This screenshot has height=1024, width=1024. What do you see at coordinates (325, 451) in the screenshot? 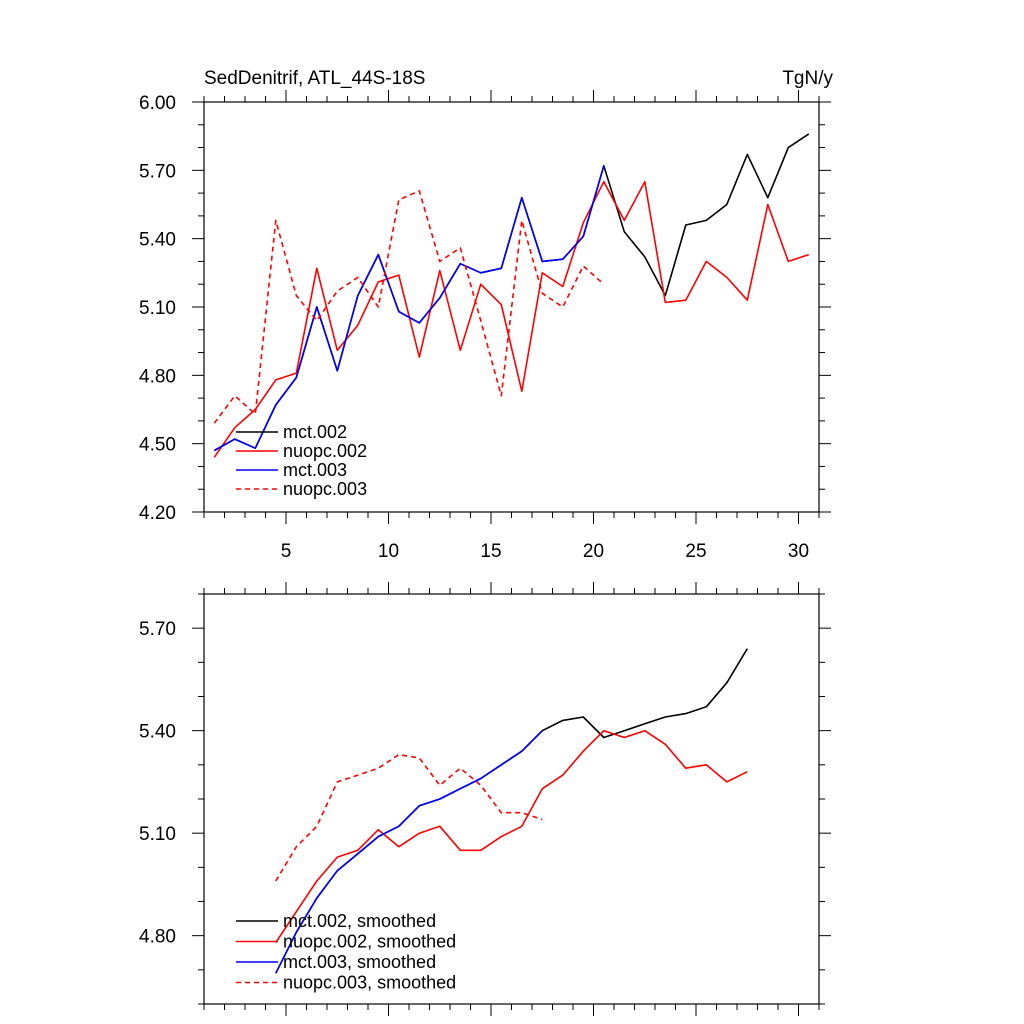
I see `legend-label: nuopc.002` at bounding box center [325, 451].